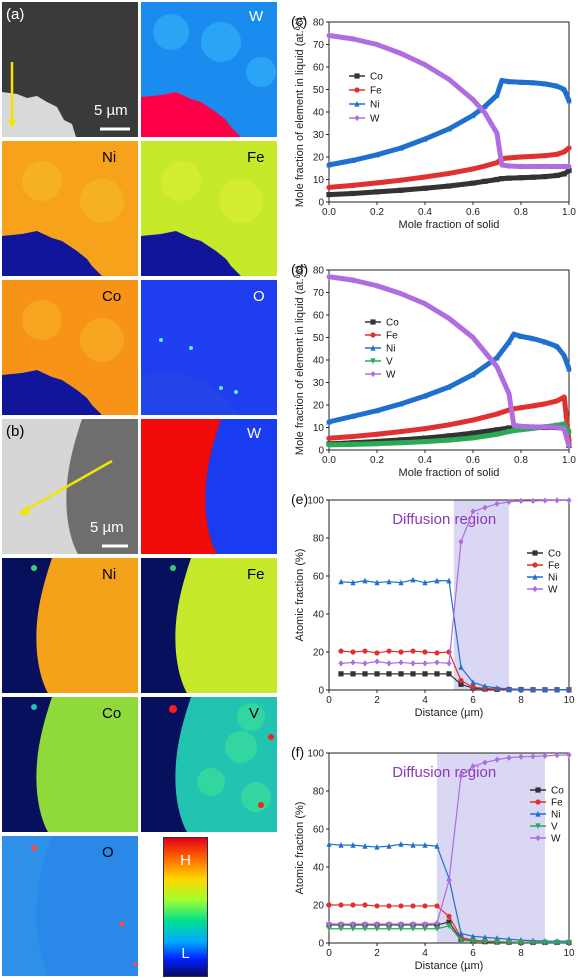 The image size is (581, 978). I want to click on series-v, so click(449, 934).